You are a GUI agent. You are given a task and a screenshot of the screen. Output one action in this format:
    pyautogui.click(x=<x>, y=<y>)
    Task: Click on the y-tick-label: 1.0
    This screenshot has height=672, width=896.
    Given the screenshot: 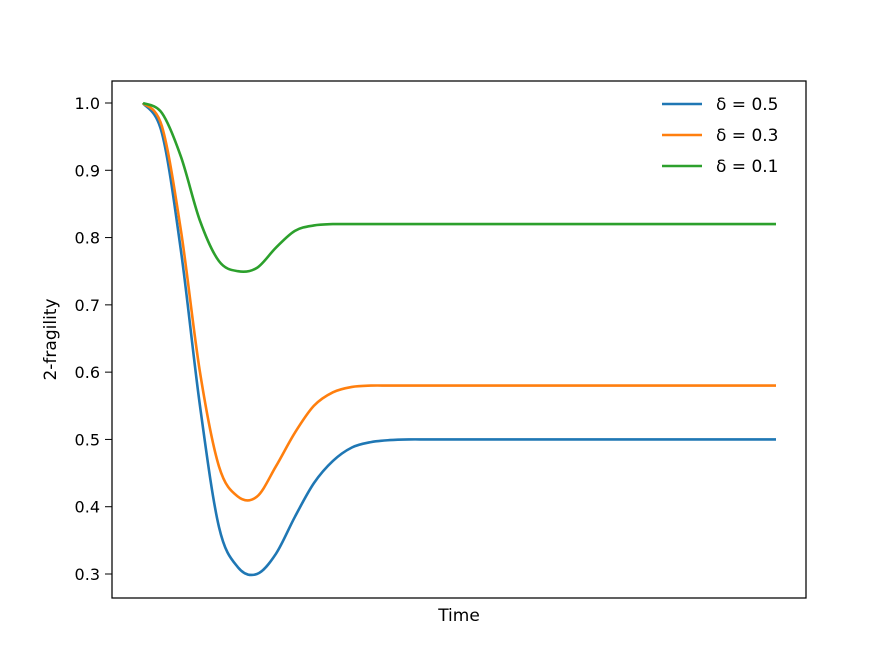 What is the action you would take?
    pyautogui.click(x=87, y=103)
    